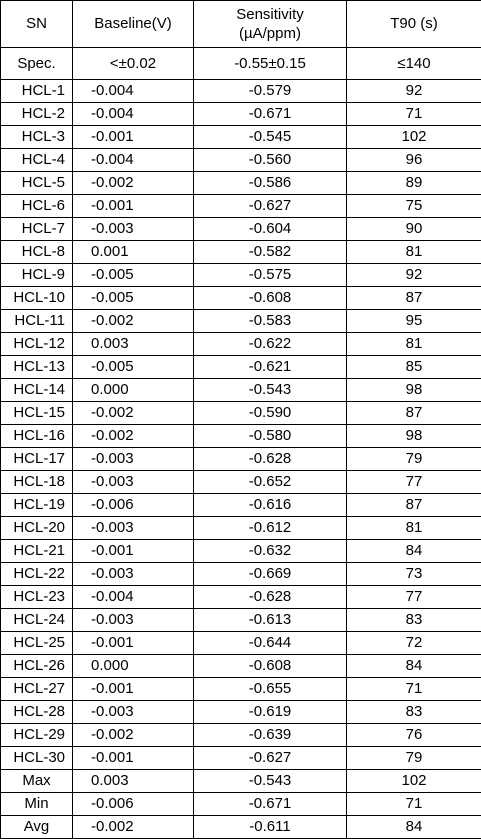 The image size is (481, 839). Describe the element at coordinates (270, 620) in the screenshot. I see `sensitivity-cell: -0.613` at that location.